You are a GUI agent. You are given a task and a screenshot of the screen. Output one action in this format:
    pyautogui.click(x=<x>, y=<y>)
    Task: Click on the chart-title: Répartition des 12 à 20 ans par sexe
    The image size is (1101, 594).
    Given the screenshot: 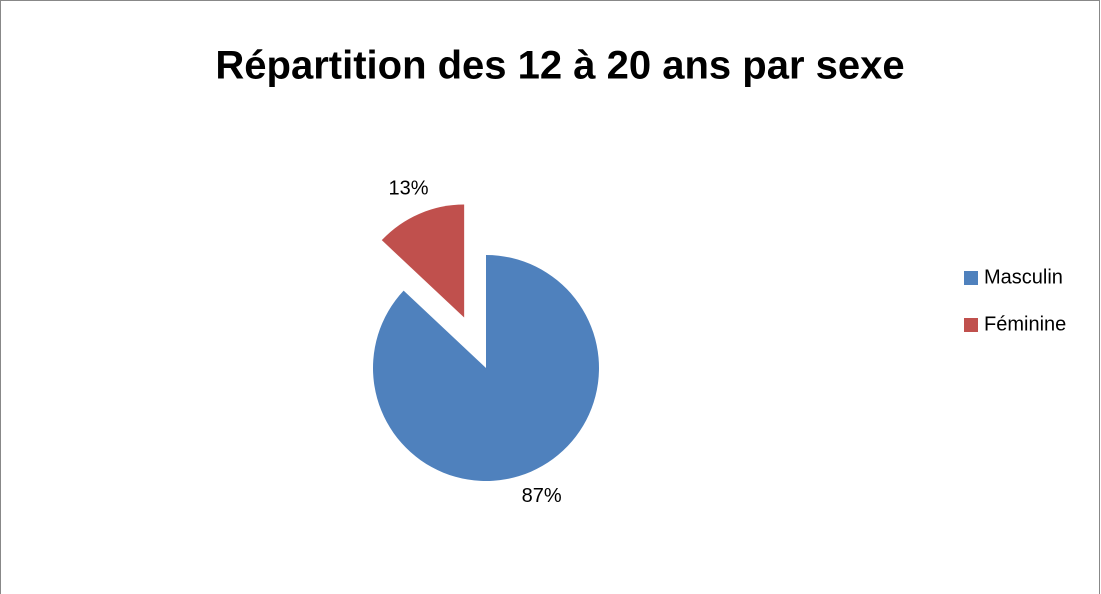 What is the action you would take?
    pyautogui.click(x=559, y=66)
    